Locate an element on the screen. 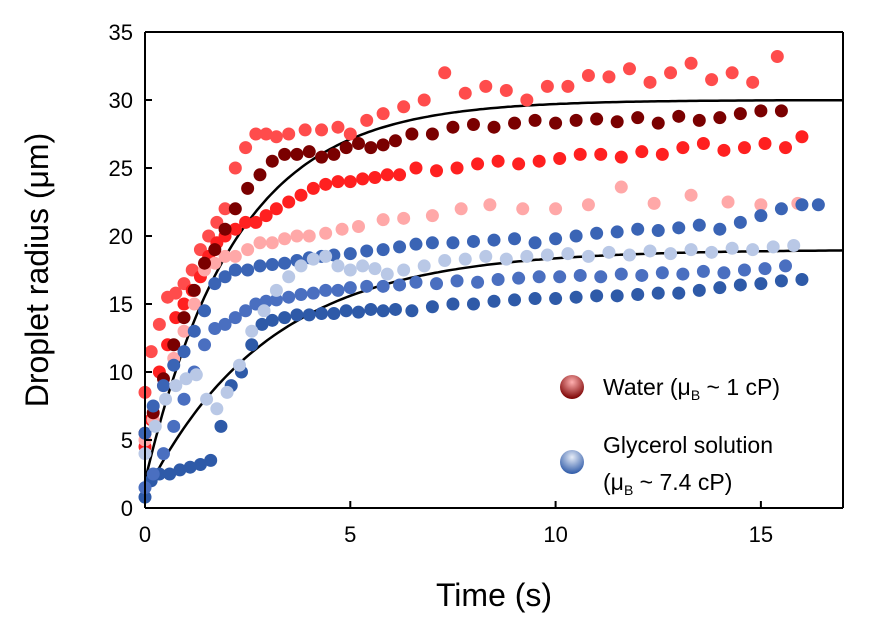 Image resolution: width=886 pixels, height=626 pixels. y-tick-label: 35 is located at coordinates (121, 32).